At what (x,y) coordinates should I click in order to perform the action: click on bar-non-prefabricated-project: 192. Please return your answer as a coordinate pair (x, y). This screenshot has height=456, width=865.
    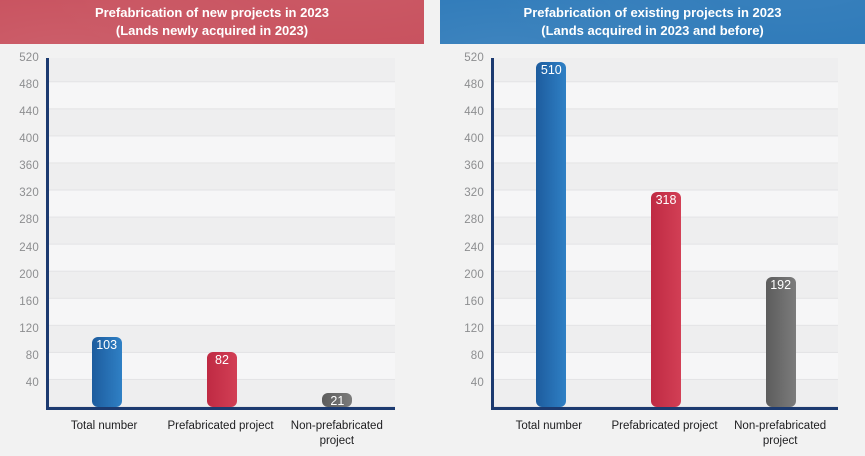
    Looking at the image, I should click on (780, 342).